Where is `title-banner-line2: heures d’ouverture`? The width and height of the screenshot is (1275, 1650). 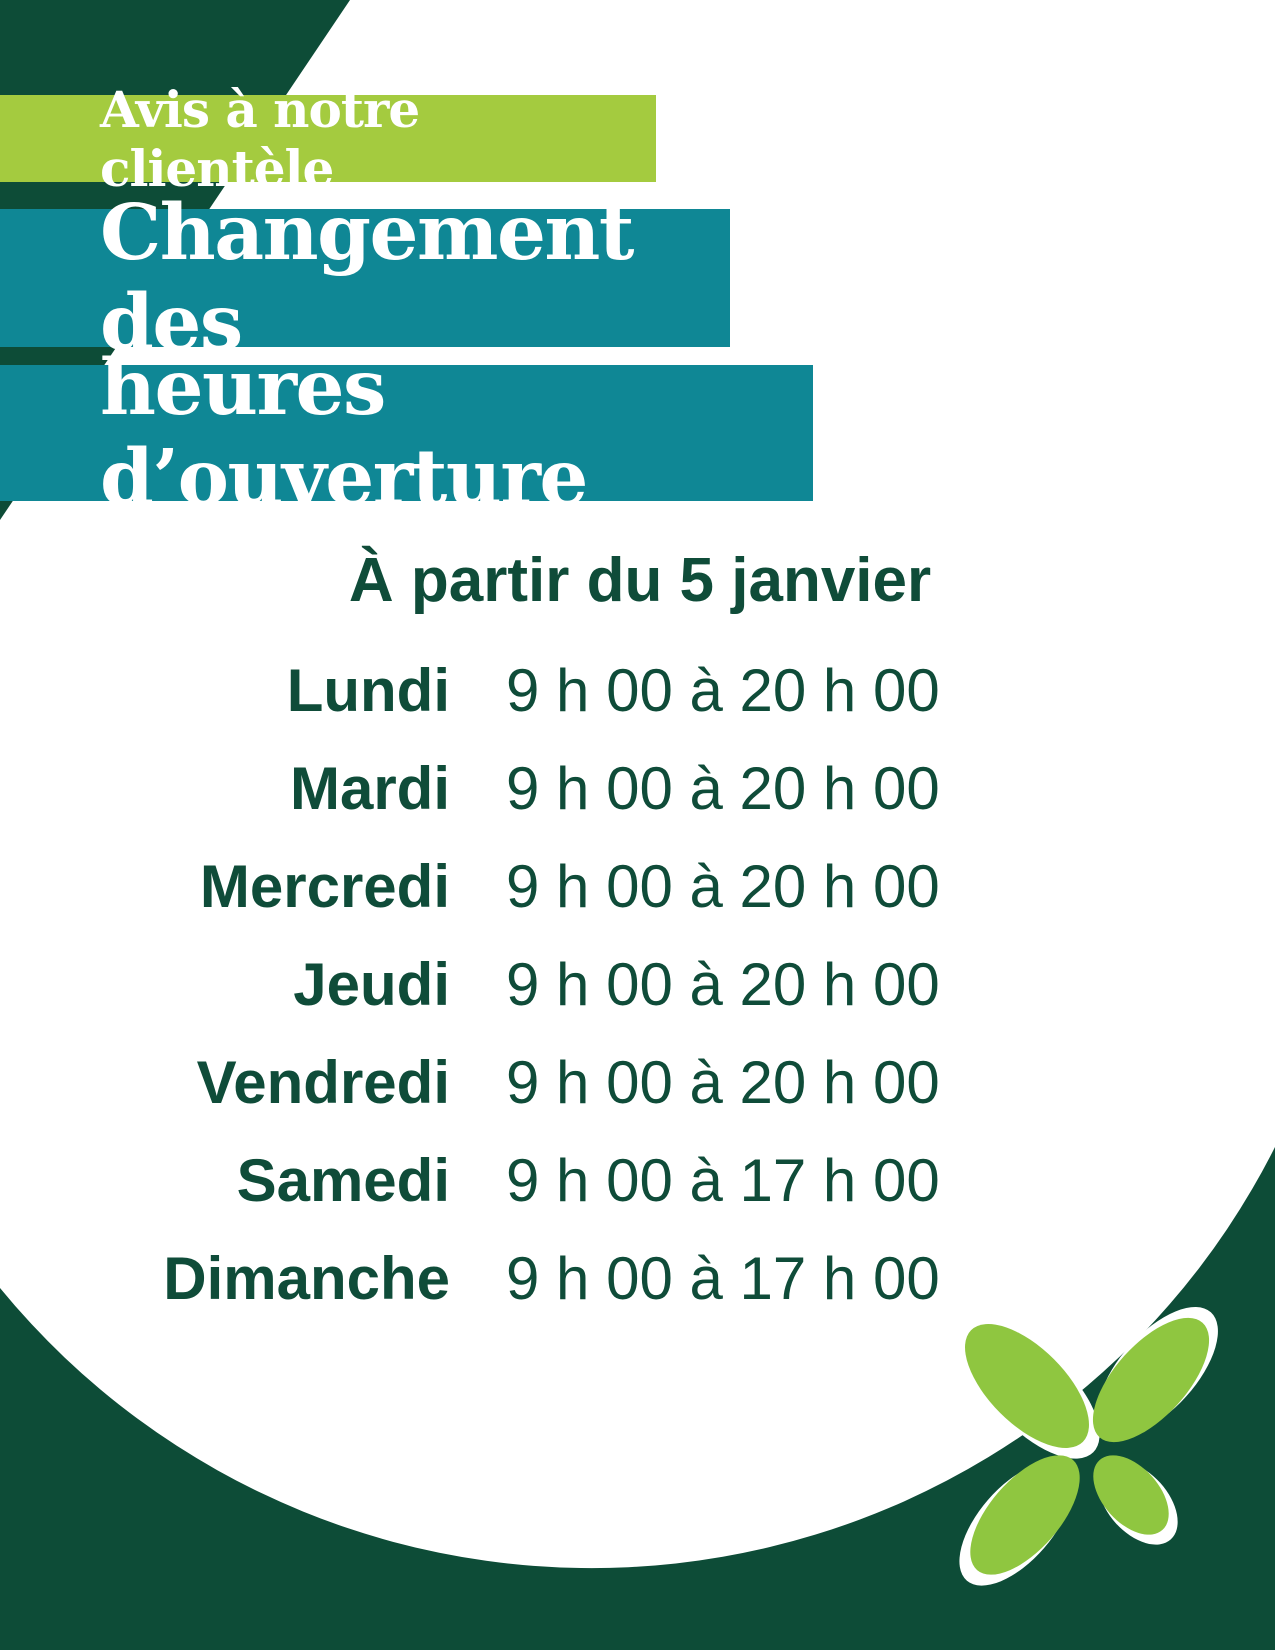
title-banner-line2: heures d’ouverture is located at coordinates (406, 433).